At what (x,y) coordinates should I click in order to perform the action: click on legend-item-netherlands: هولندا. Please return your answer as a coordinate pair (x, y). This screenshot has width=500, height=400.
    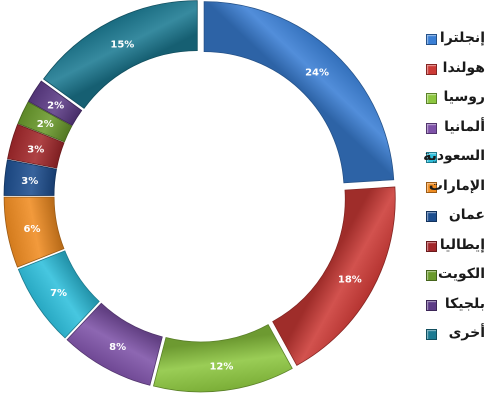
    Looking at the image, I should click on (452, 73).